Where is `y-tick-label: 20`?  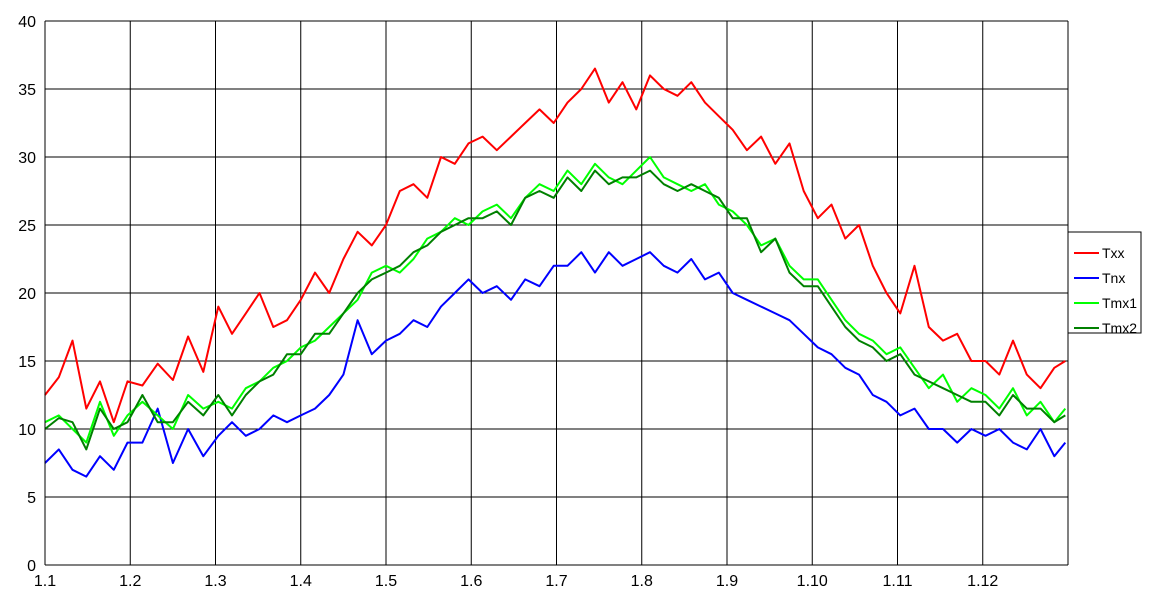 y-tick-label: 20 is located at coordinates (27, 294).